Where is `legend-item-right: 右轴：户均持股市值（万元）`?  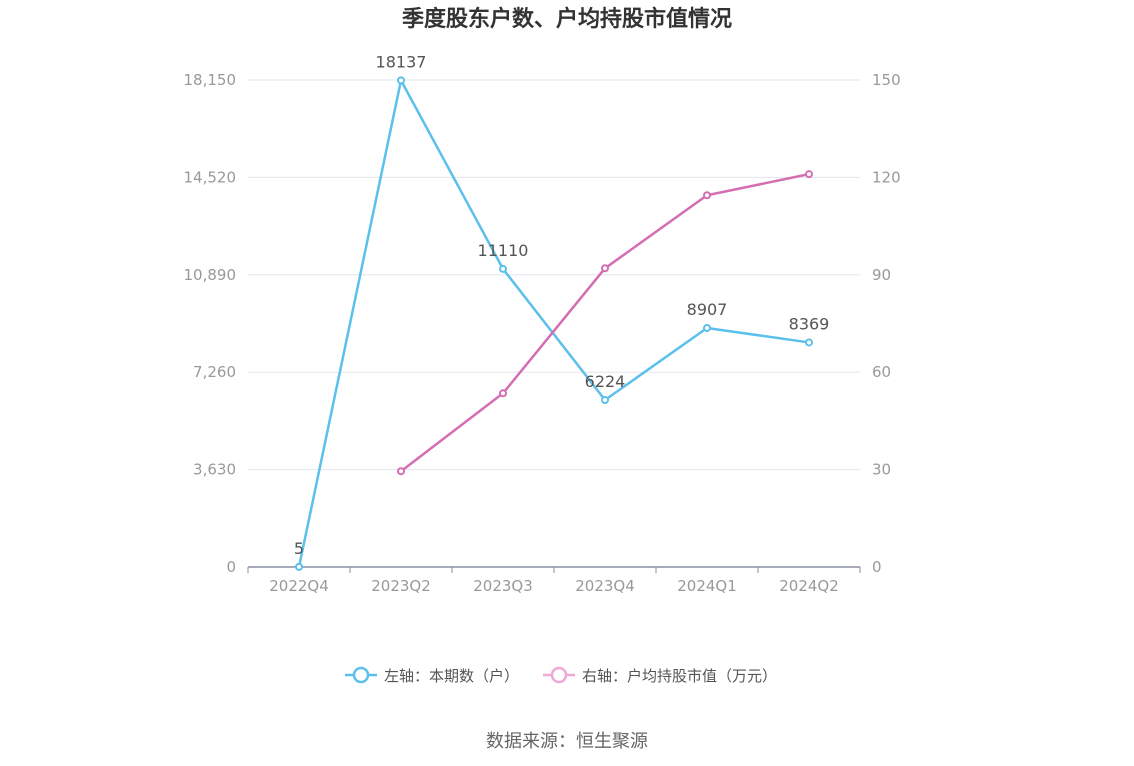 legend-item-right: 右轴：户均持股市值（万元） is located at coordinates (660, 675).